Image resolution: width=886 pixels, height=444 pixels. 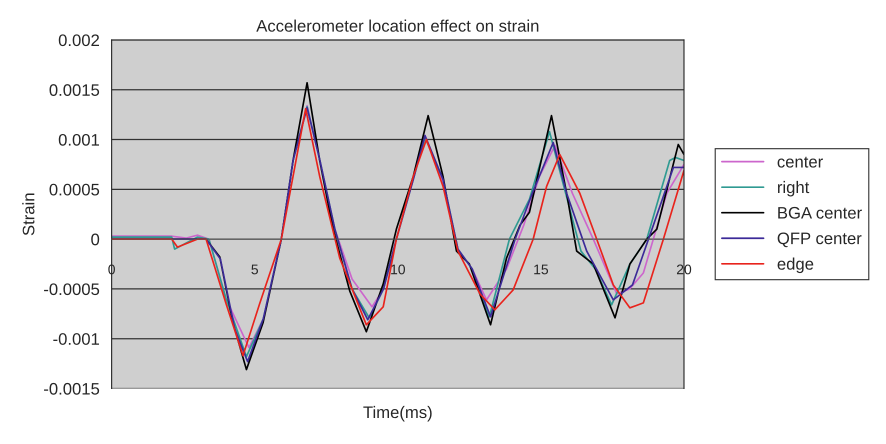 I want to click on legend-label: center, so click(x=800, y=162).